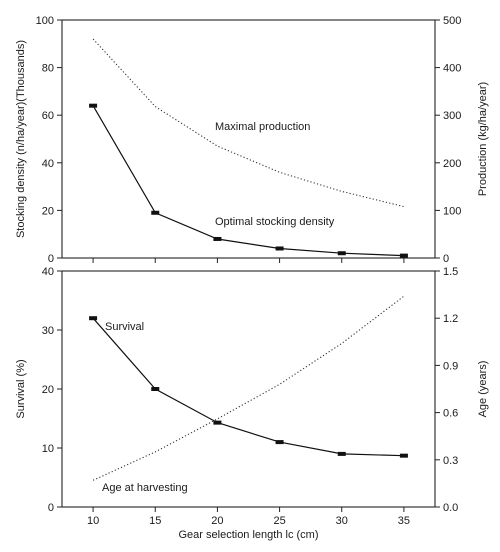  Describe the element at coordinates (452, 164) in the screenshot. I see `right-axis-tick-label: 200` at that location.